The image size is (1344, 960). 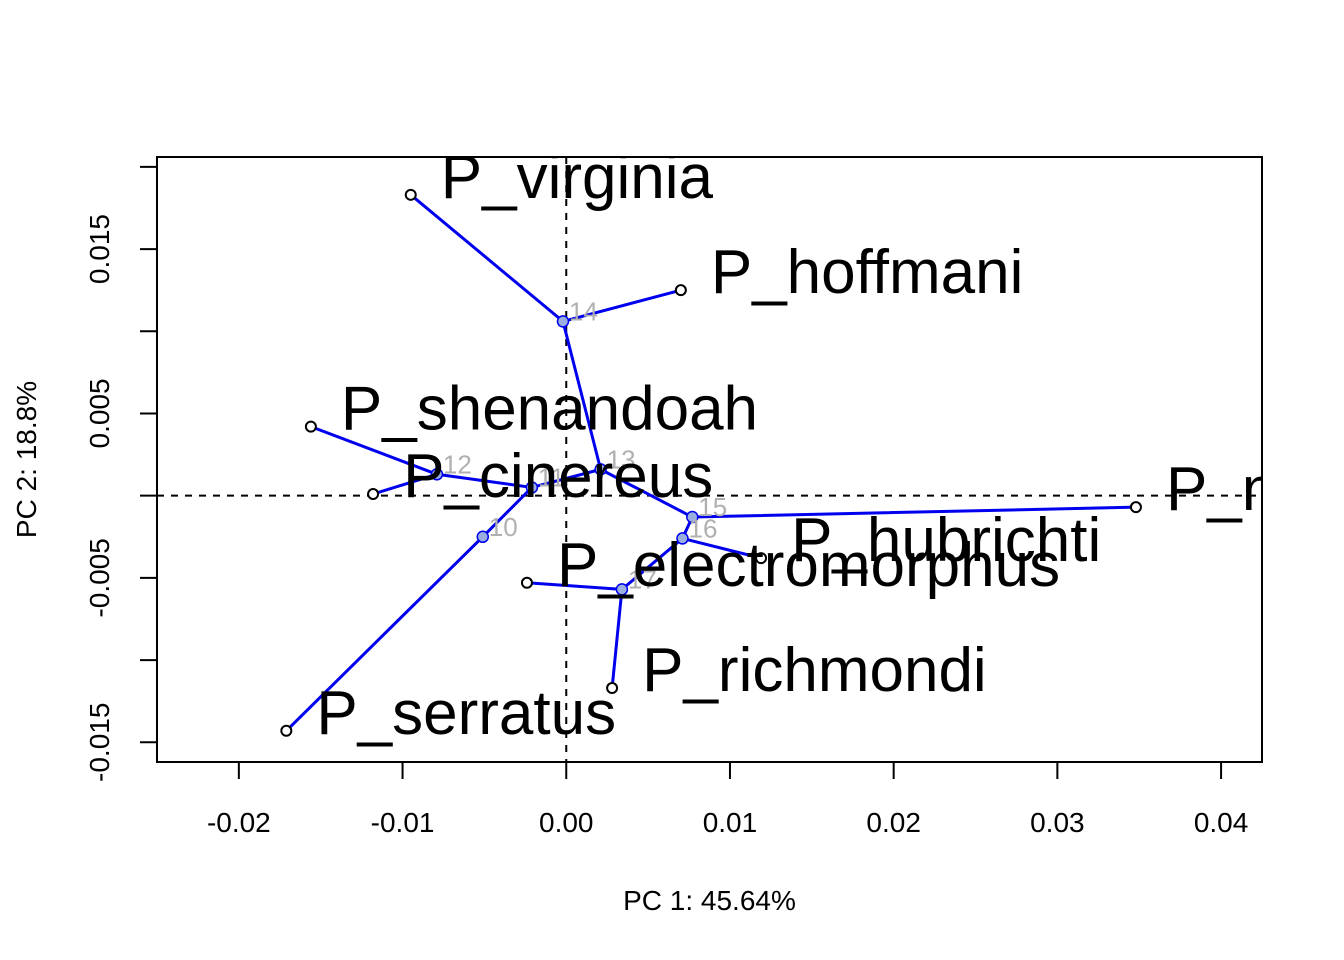 What do you see at coordinates (867, 272) in the screenshot?
I see `tip-label: P_hoffmani` at bounding box center [867, 272].